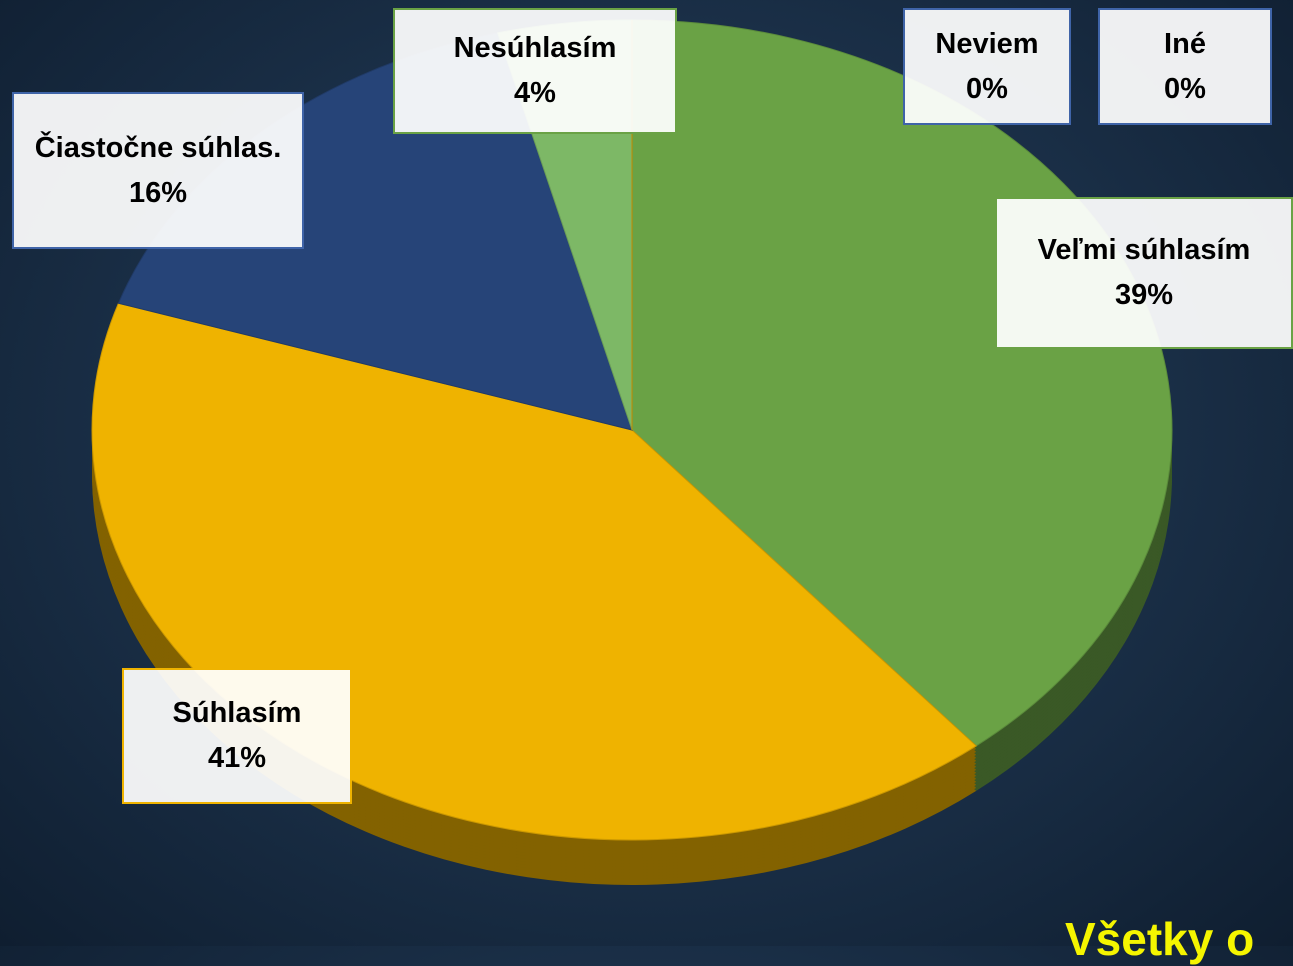  Describe the element at coordinates (237, 758) in the screenshot. I see `value-label: 41%` at that location.